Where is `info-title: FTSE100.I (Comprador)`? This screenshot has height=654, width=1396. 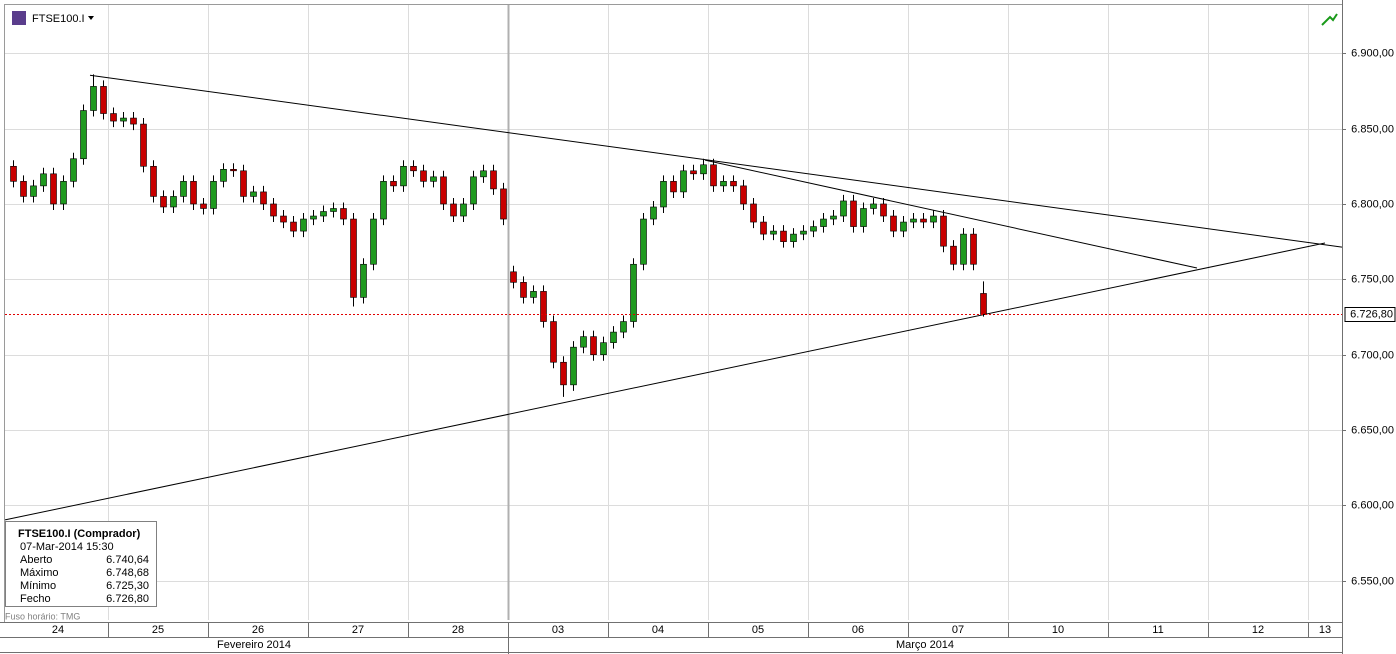
info-title: FTSE100.I (Comprador) is located at coordinates (79, 534).